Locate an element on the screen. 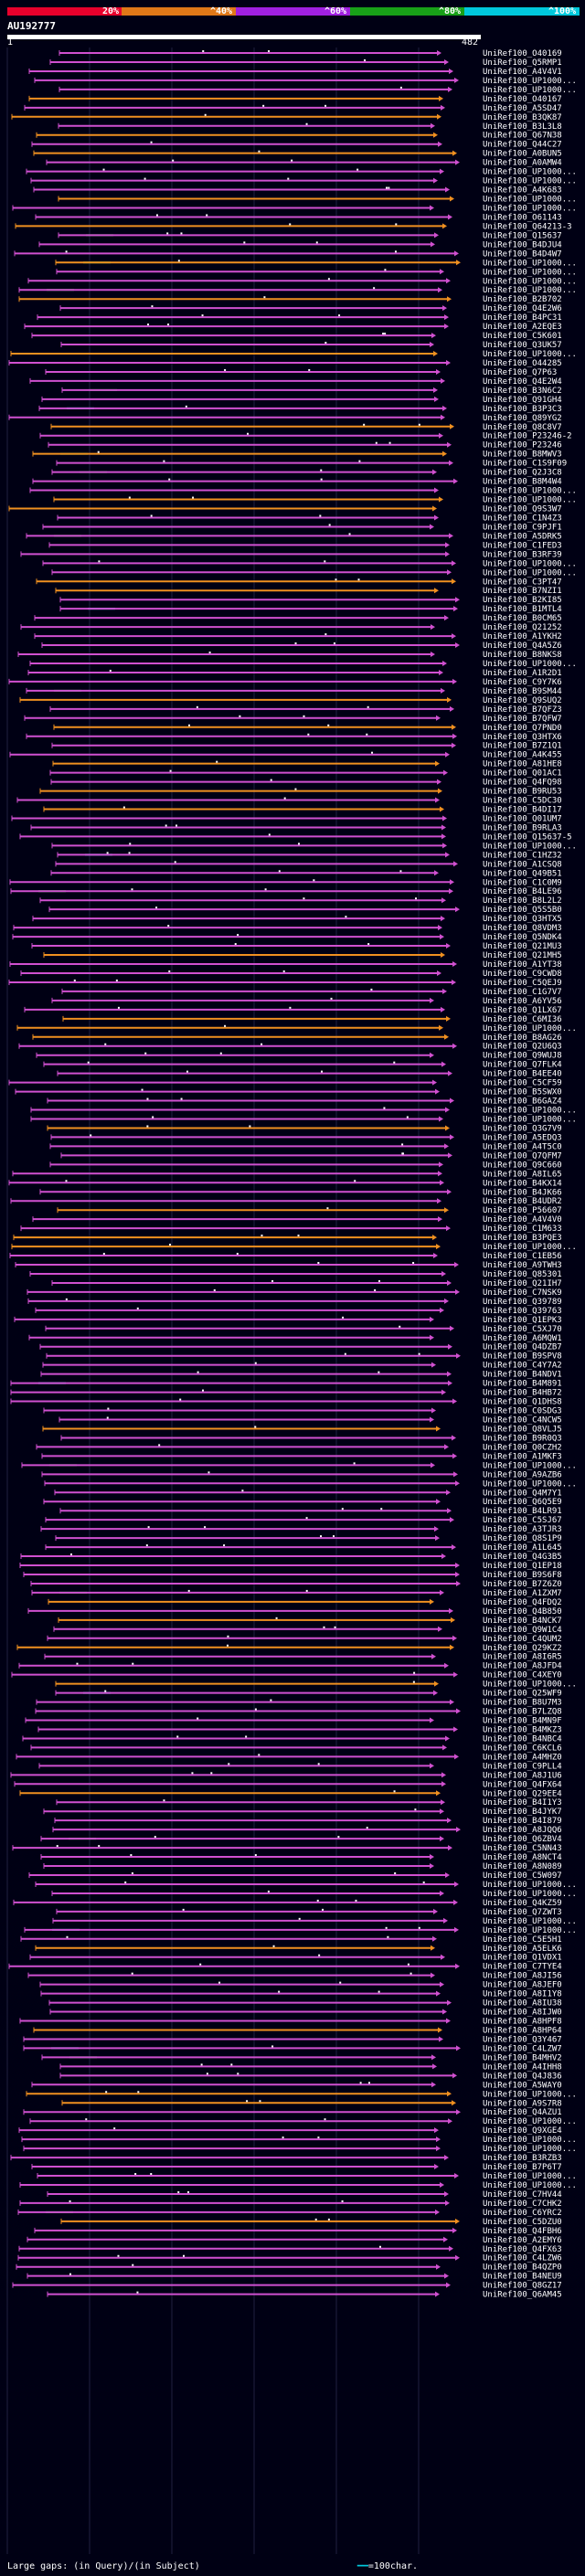  hit-label: UniRef100_C7TYE4 is located at coordinates (522, 1967).